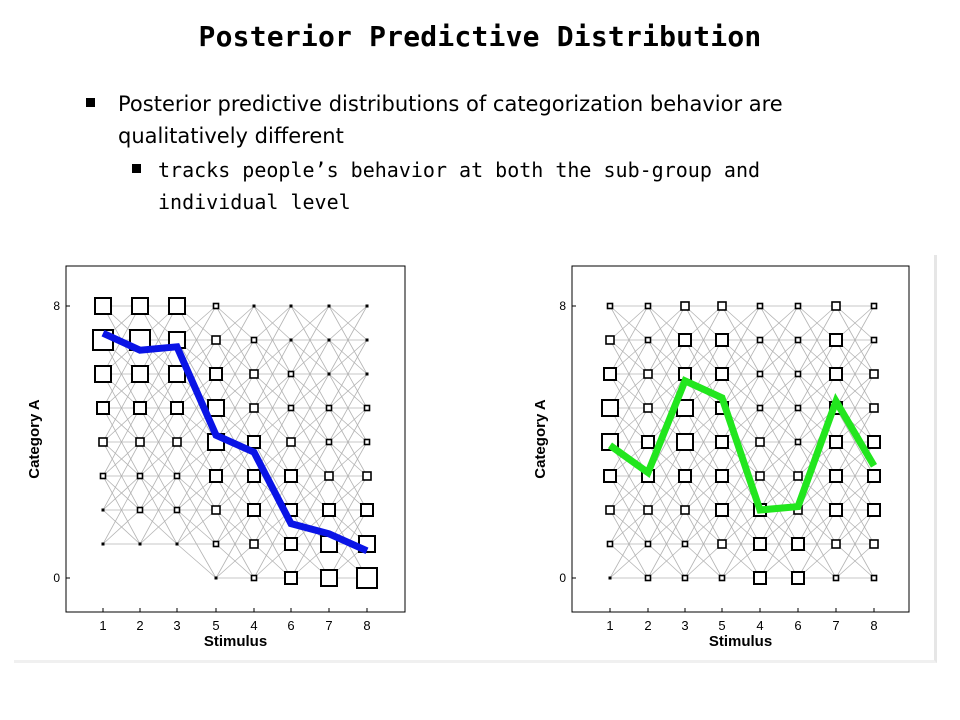 The height and width of the screenshot is (720, 960). I want to click on x-tick-label: 1, so click(102, 625).